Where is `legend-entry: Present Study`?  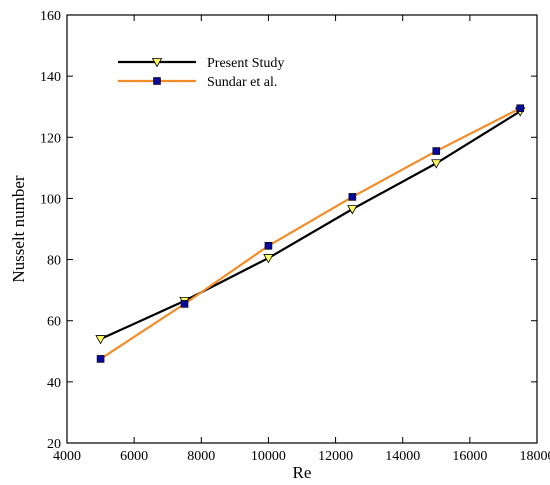
legend-entry: Present Study is located at coordinates (201, 63).